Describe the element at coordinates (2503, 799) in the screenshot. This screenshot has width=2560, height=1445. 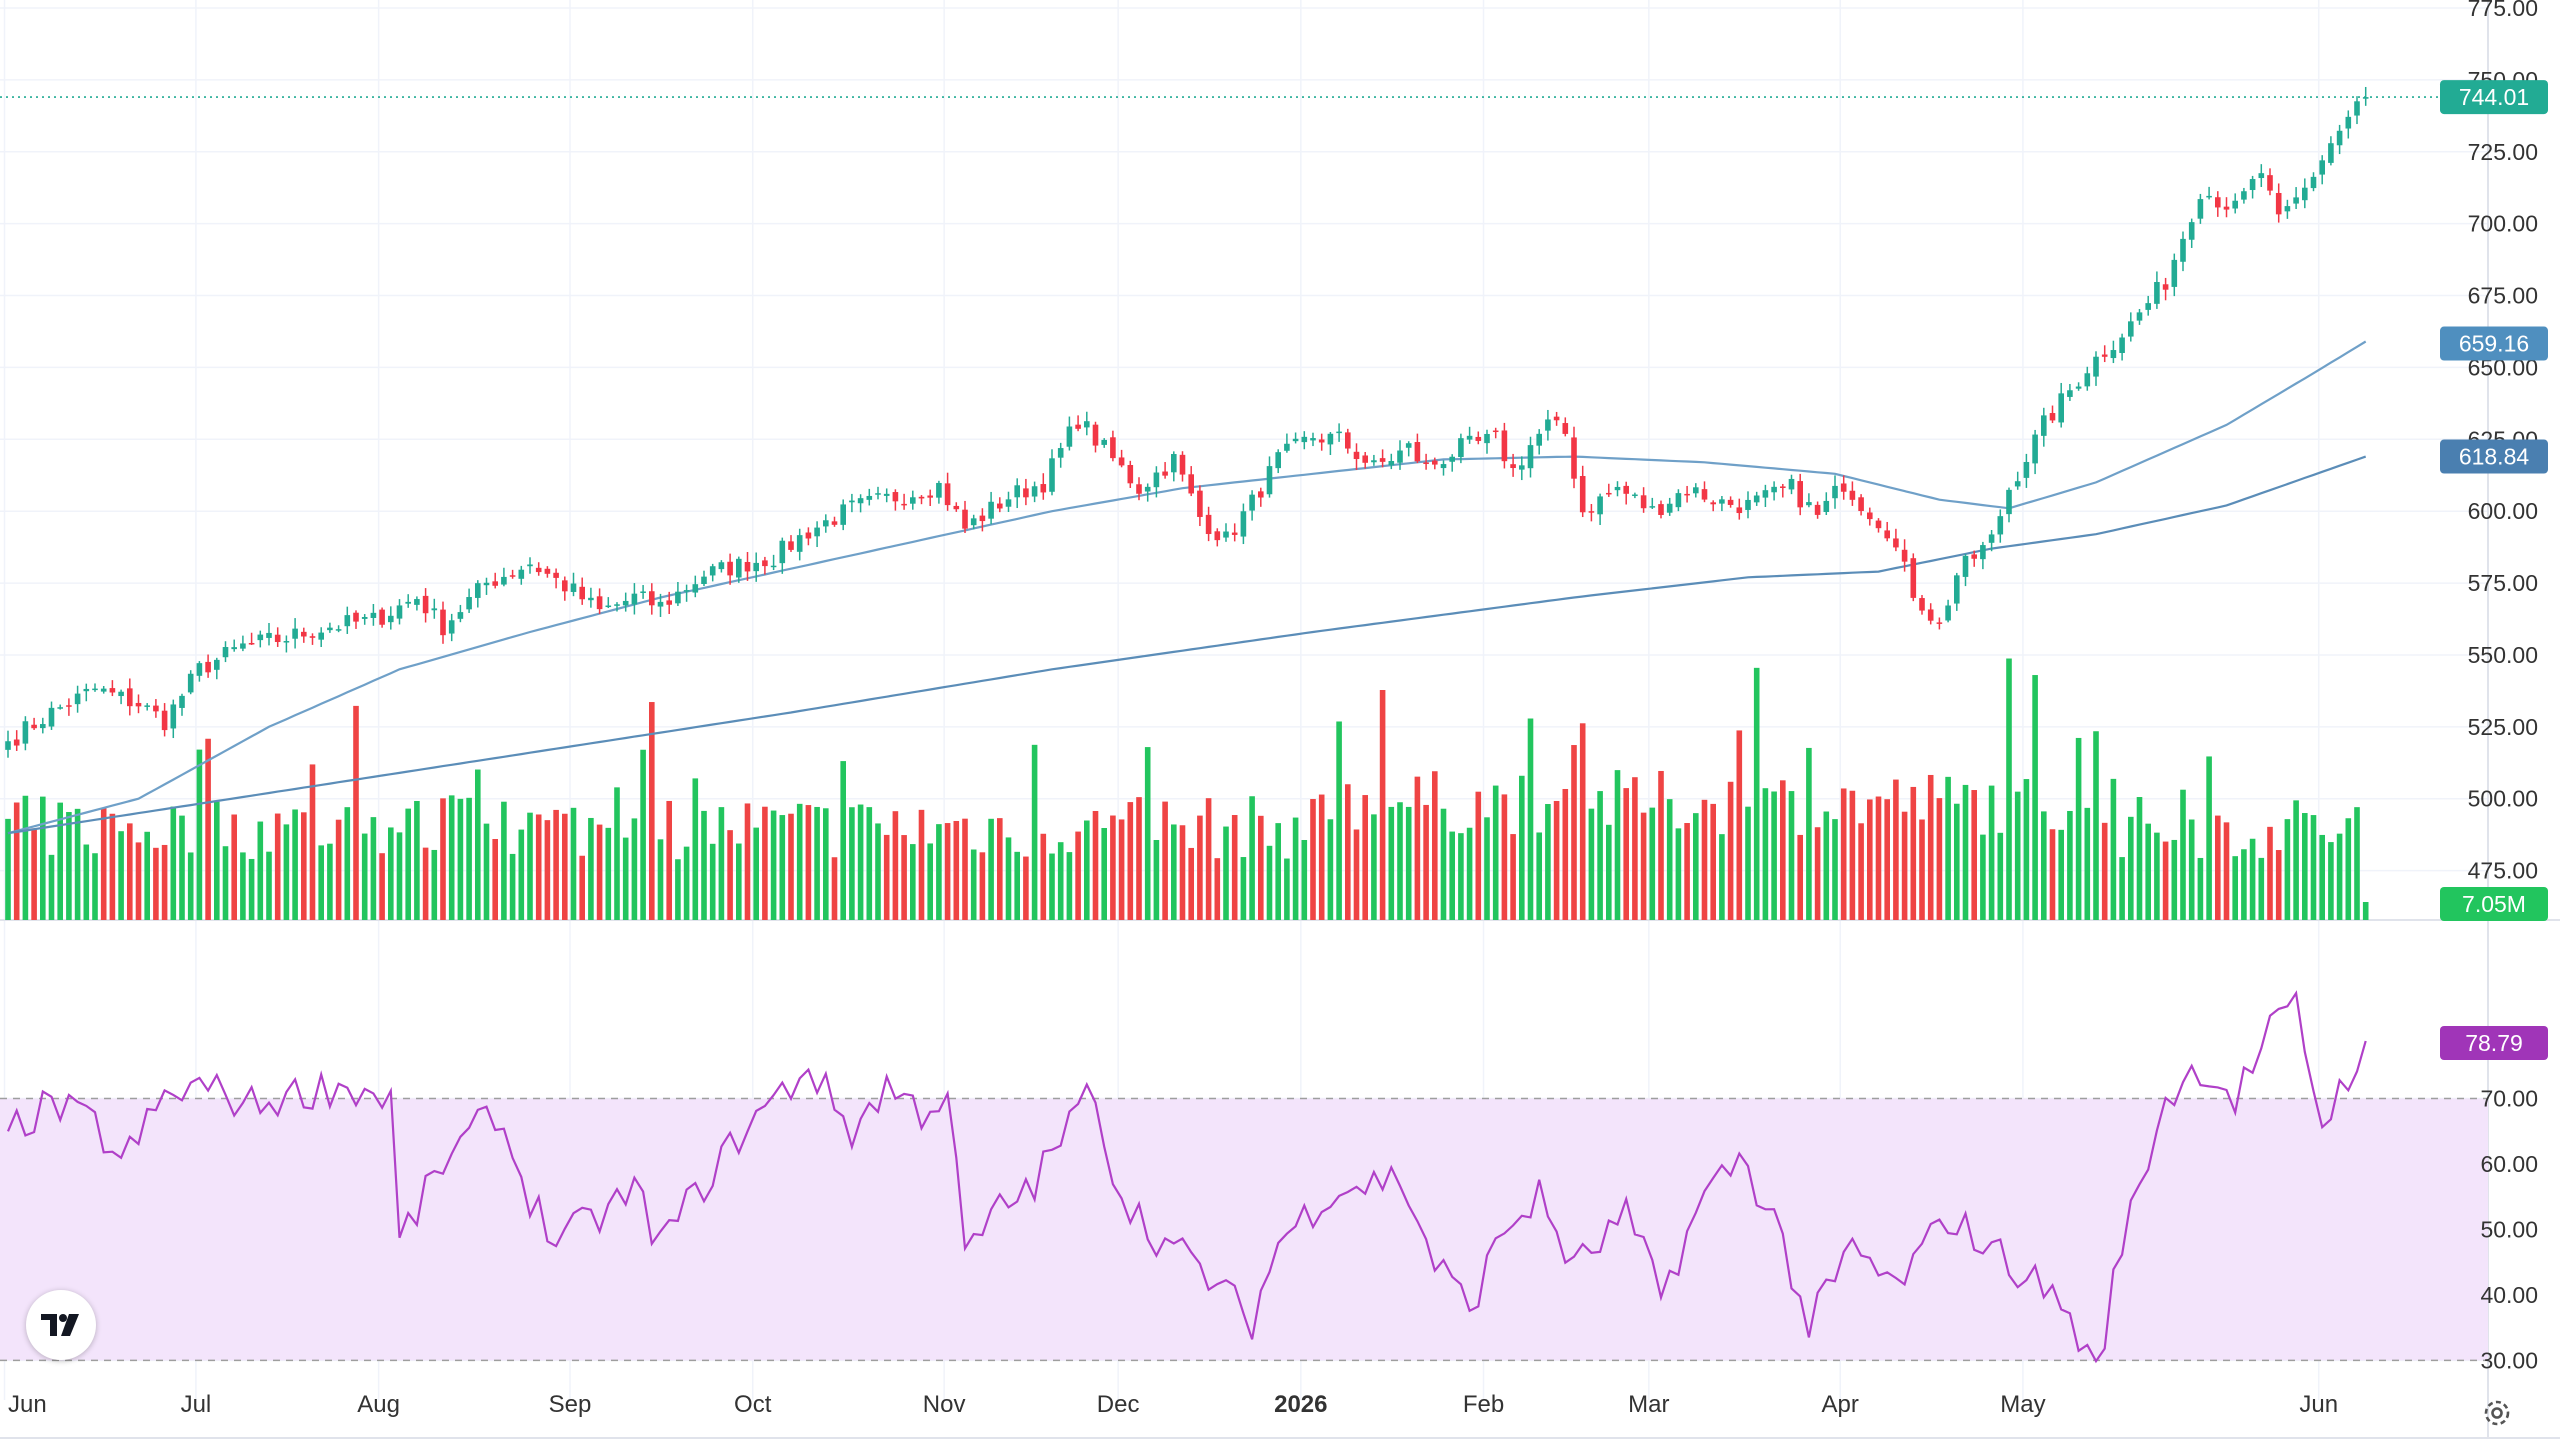
I see `price-axis-tick-label: 500.00` at that location.